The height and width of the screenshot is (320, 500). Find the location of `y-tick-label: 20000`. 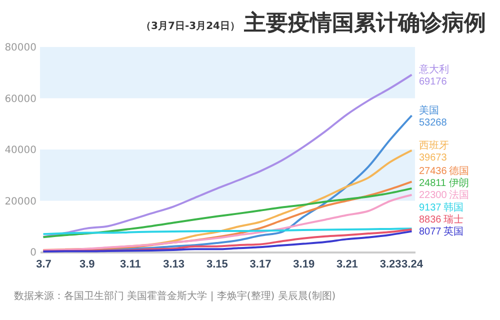

y-tick-label: 20000 is located at coordinates (20, 202).